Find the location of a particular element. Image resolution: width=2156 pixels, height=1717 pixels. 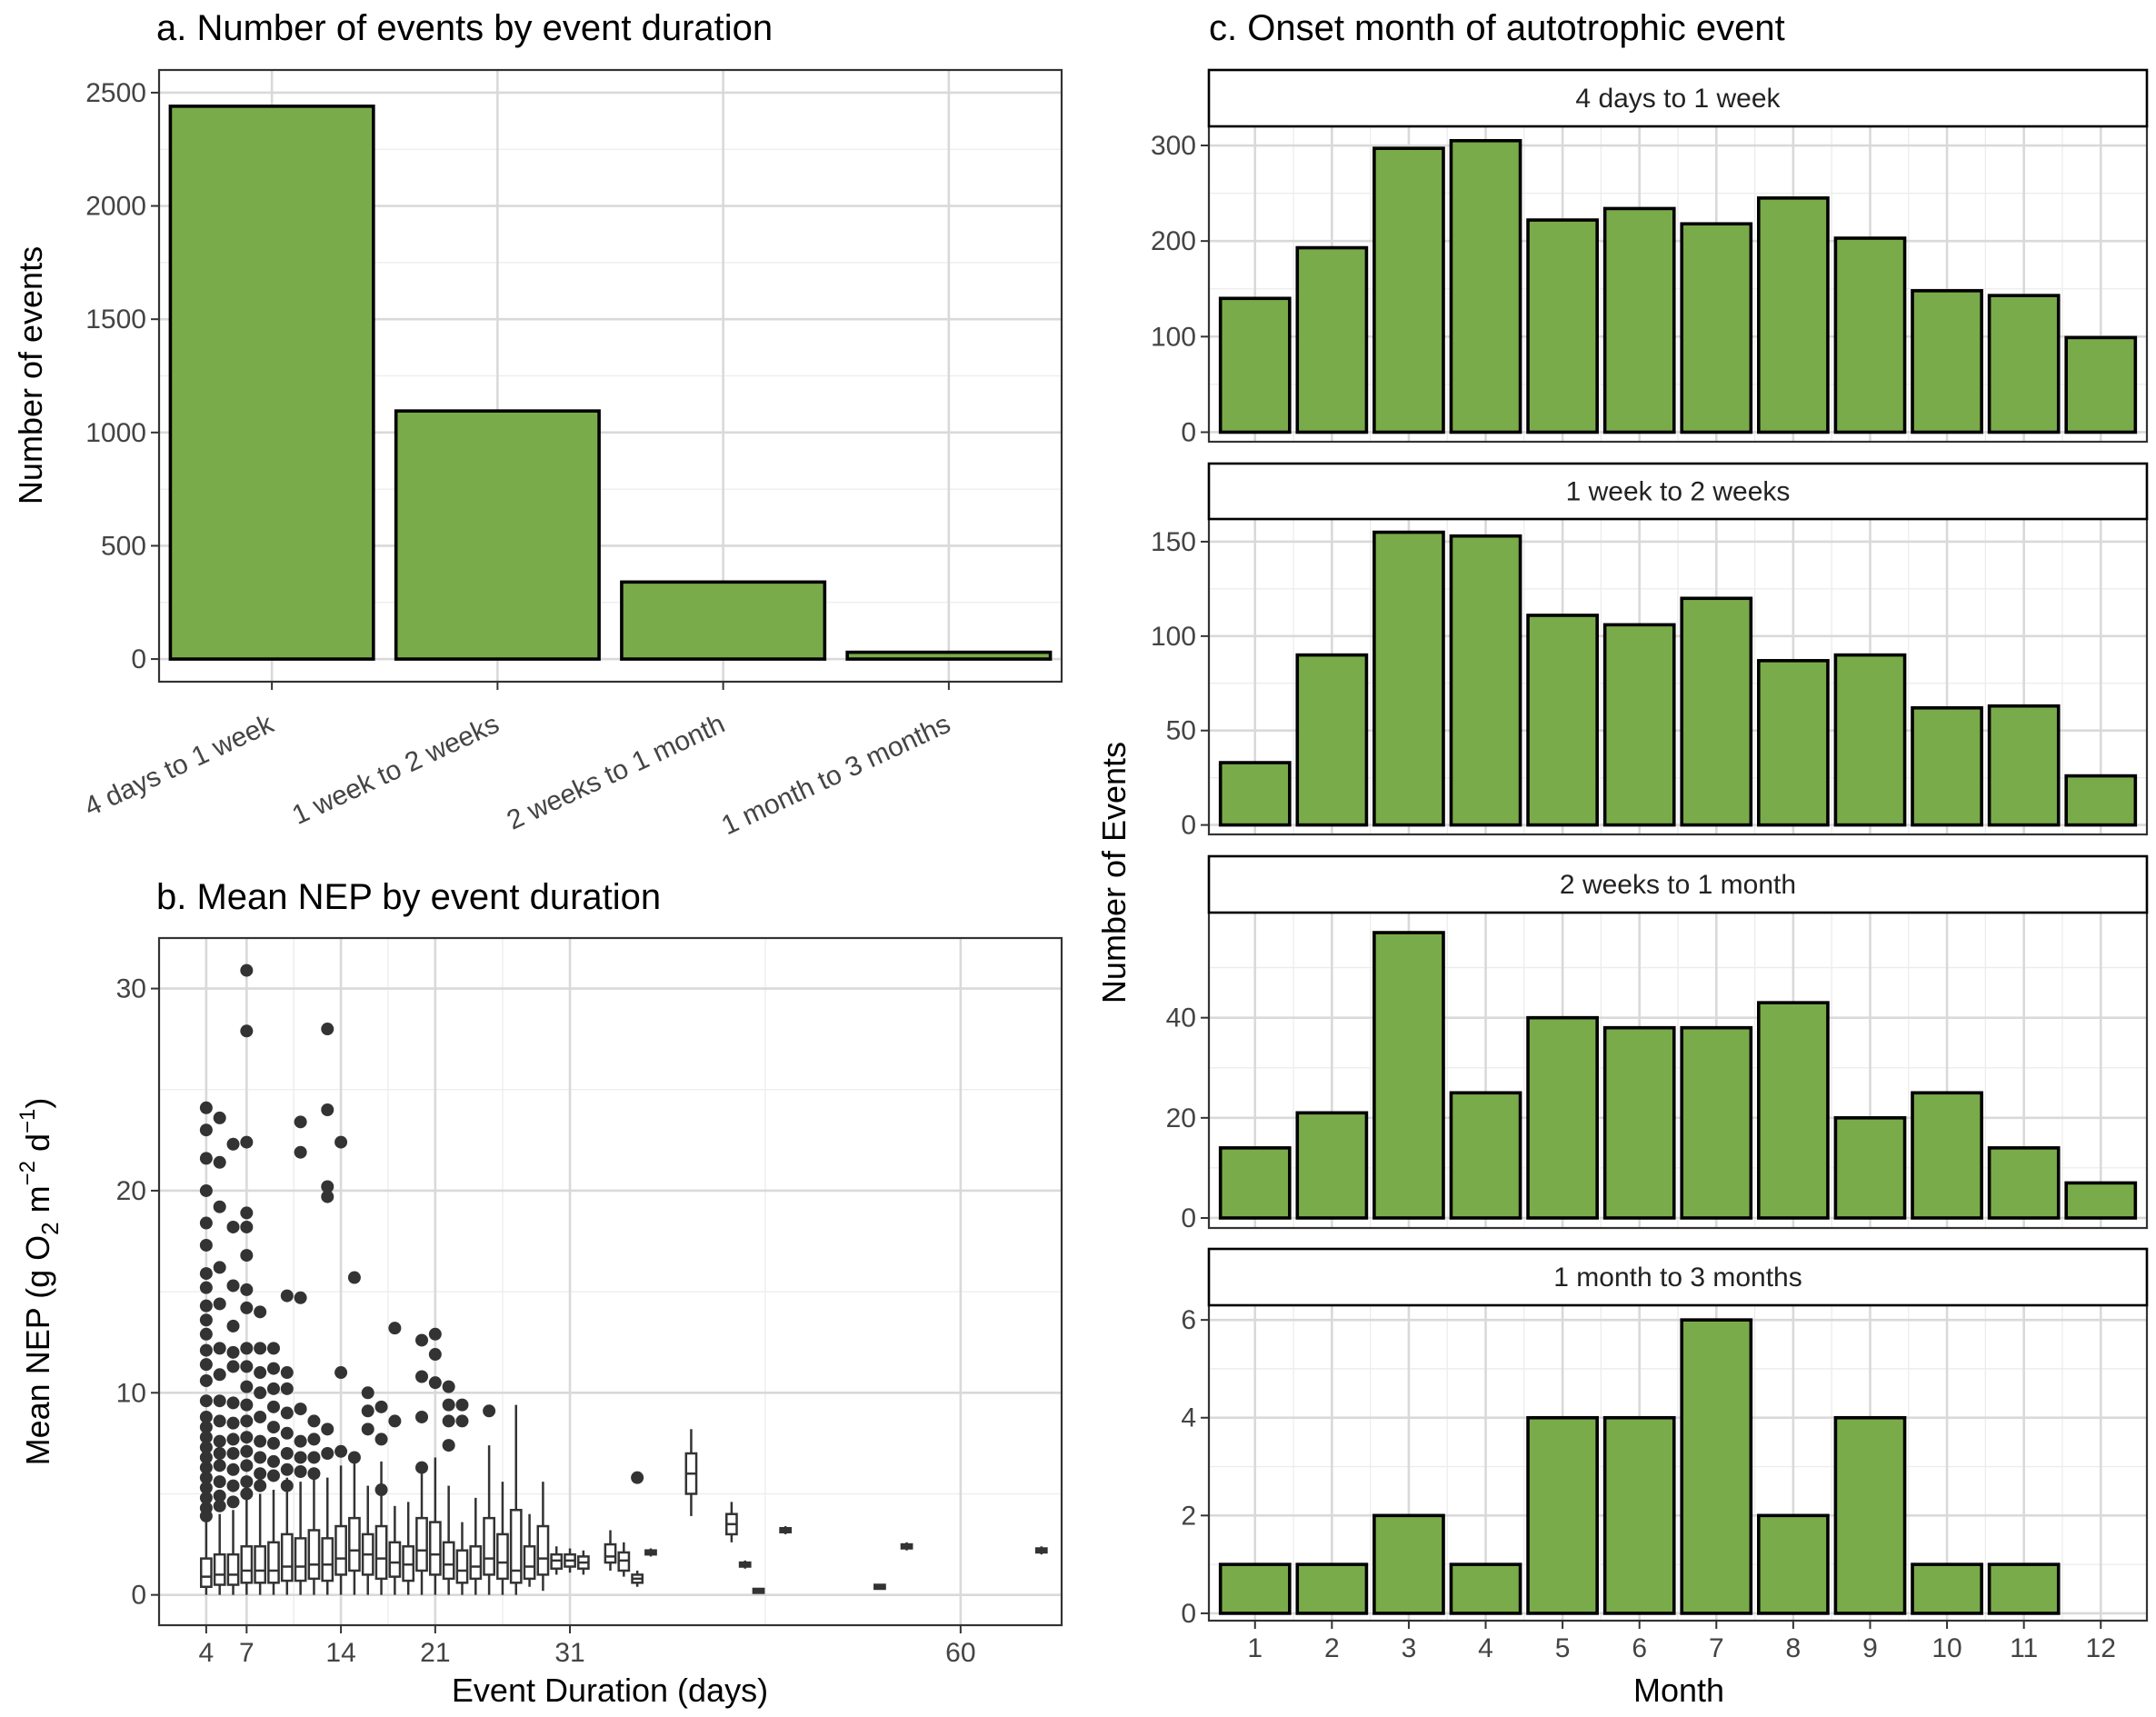

panel-c-x-tick-label: 5 is located at coordinates (1563, 1648).